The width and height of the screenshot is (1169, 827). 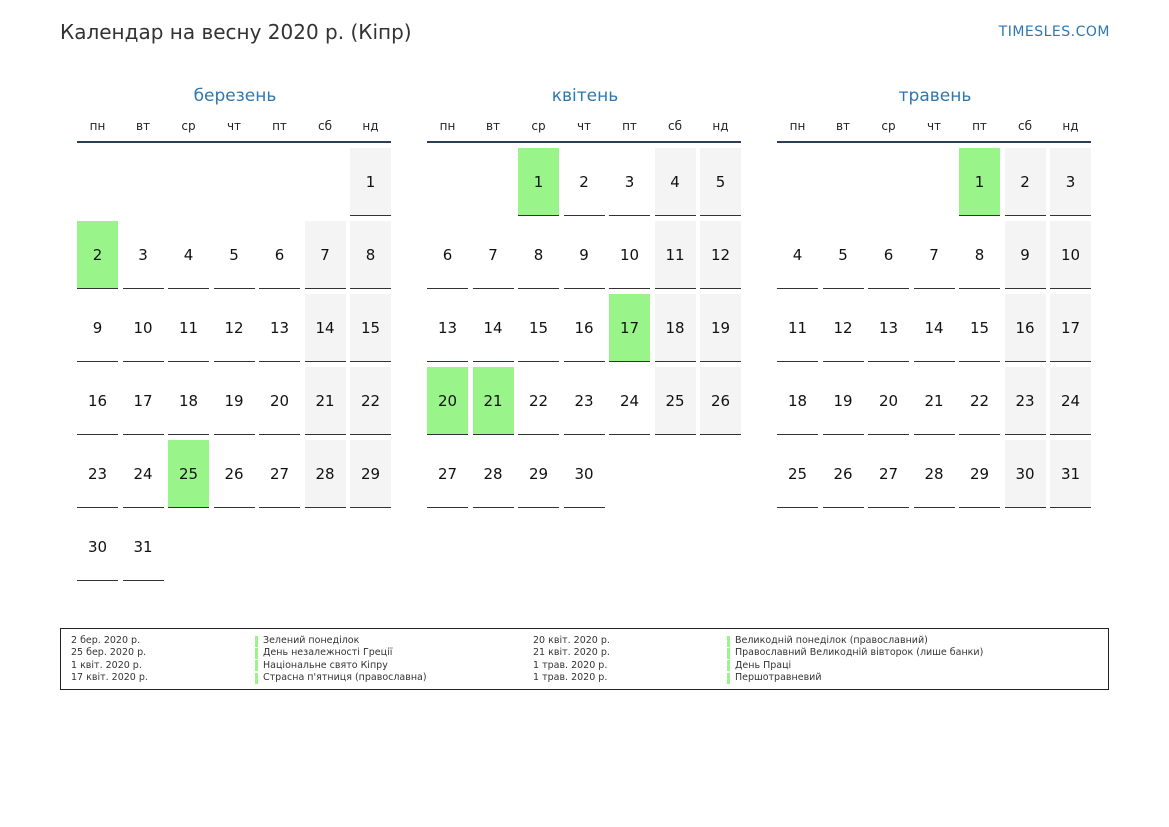 I want to click on weekday-label: чт, so click(x=584, y=126).